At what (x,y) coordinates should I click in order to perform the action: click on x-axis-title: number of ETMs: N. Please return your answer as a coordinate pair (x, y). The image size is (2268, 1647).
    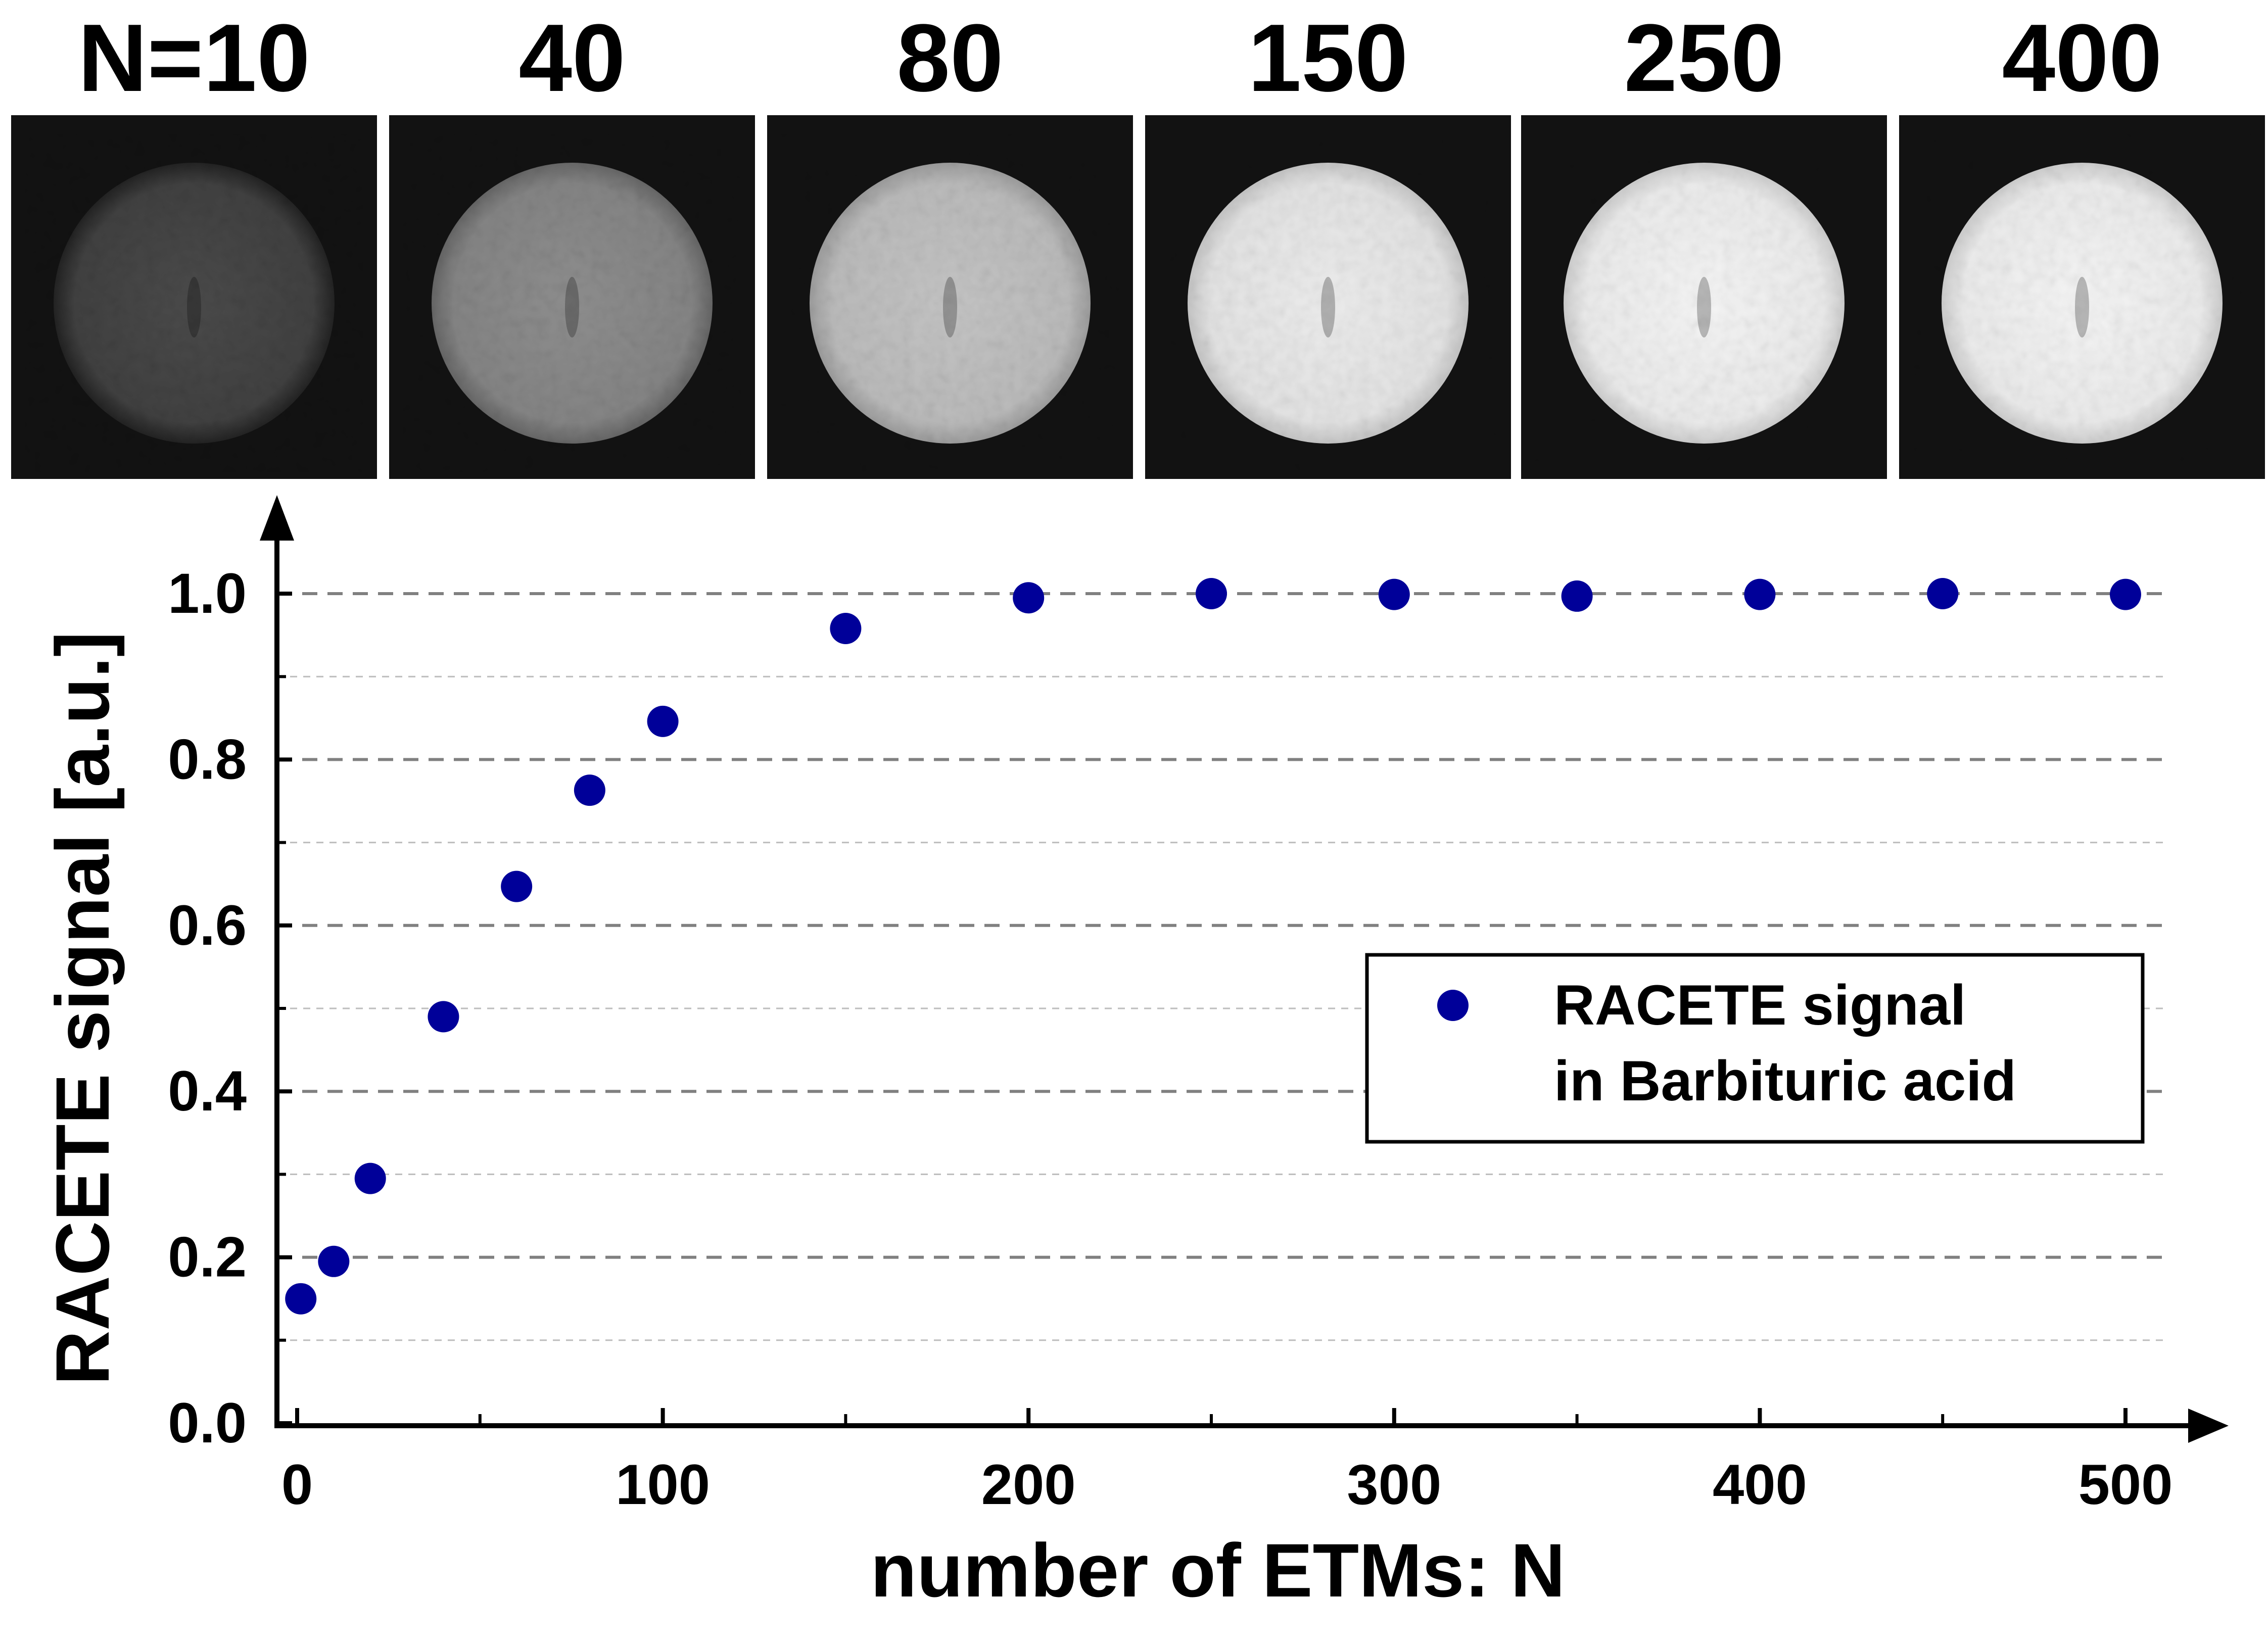
    Looking at the image, I should click on (1218, 1570).